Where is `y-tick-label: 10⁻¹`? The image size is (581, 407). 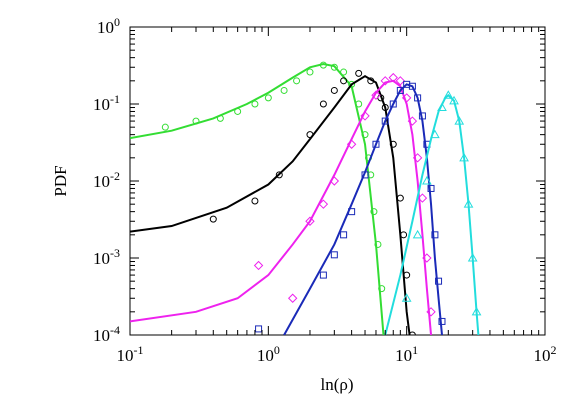 y-tick-label: 10⁻¹ is located at coordinates (106, 103).